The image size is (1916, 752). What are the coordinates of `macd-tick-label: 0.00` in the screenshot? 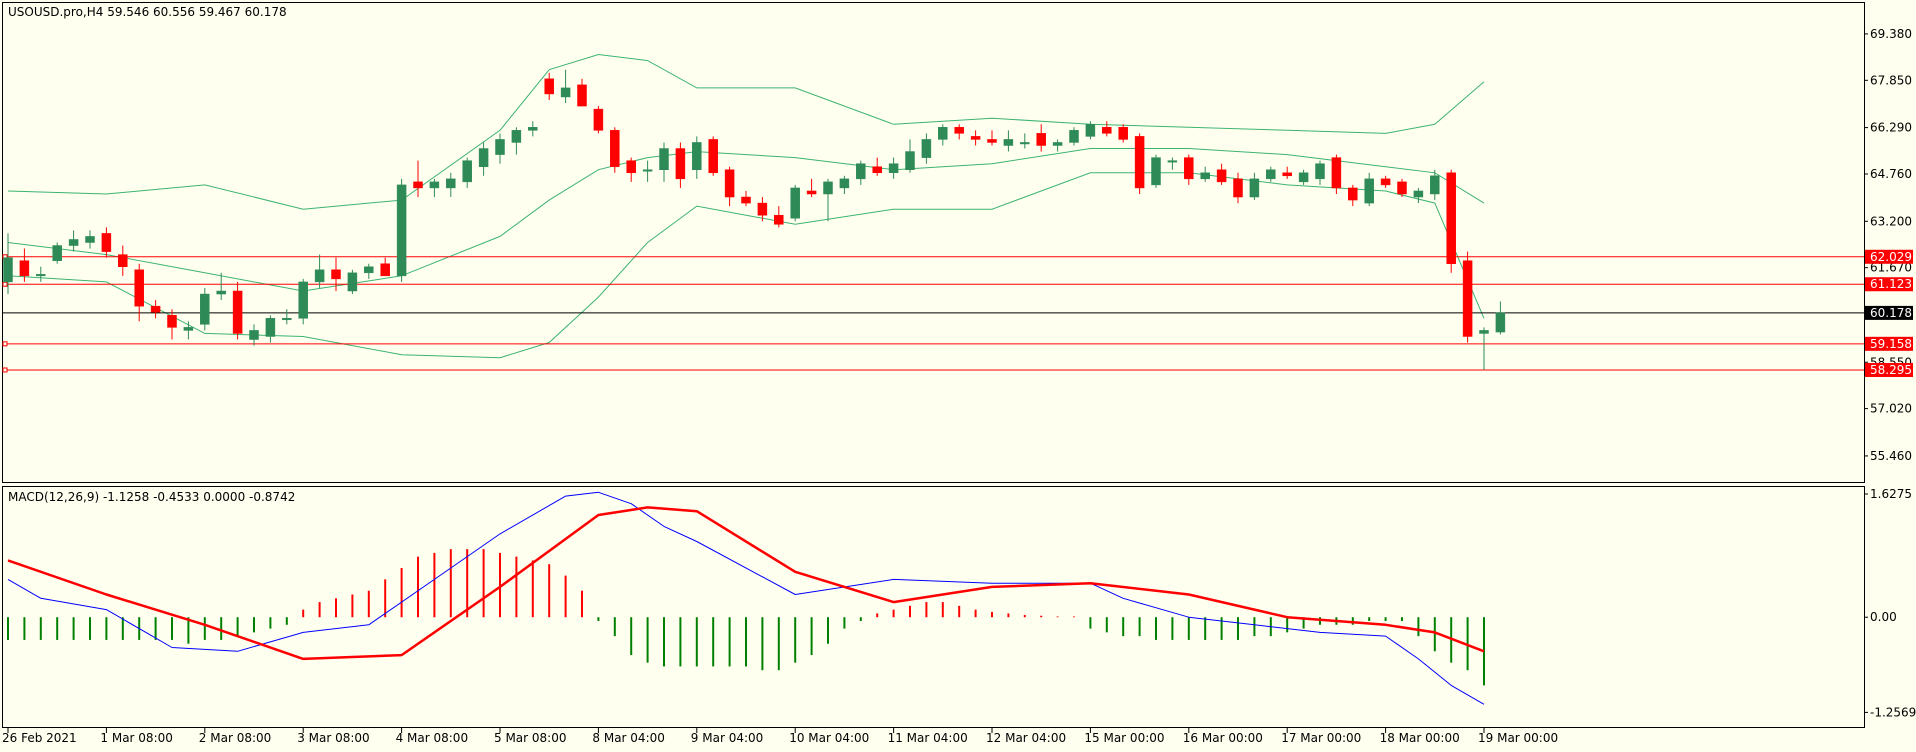 It's located at (1883, 617).